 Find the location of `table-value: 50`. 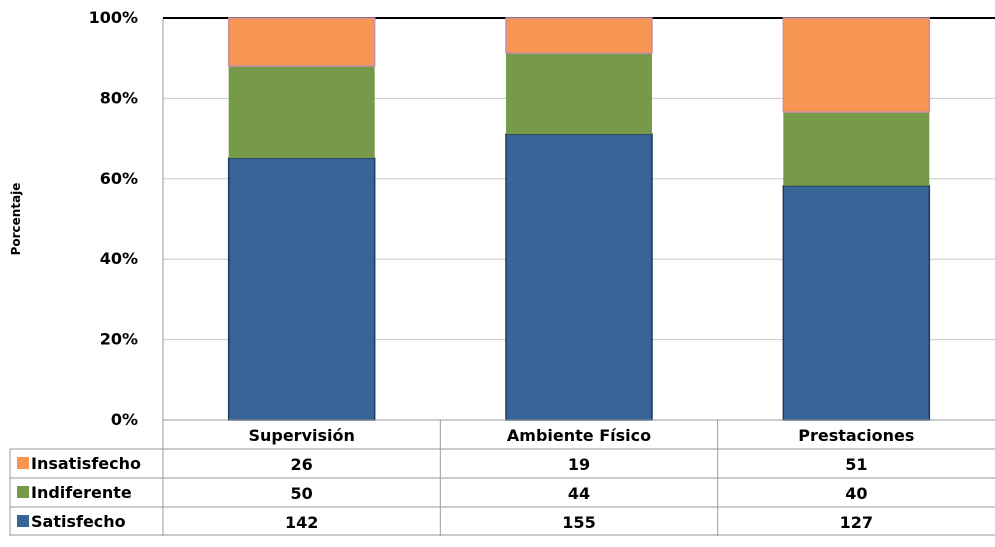

table-value: 50 is located at coordinates (302, 493).